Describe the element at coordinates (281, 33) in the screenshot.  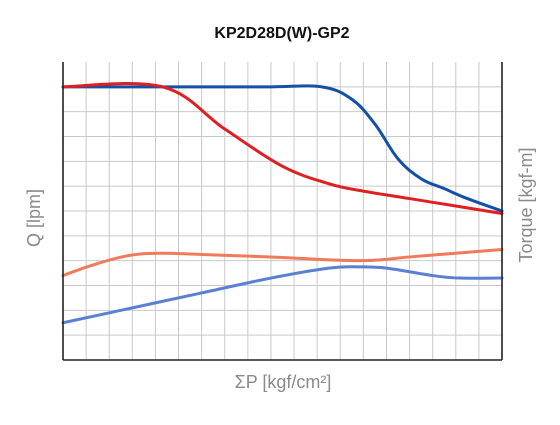
I see `chart-title: KP2D28D(W)-GP2` at that location.